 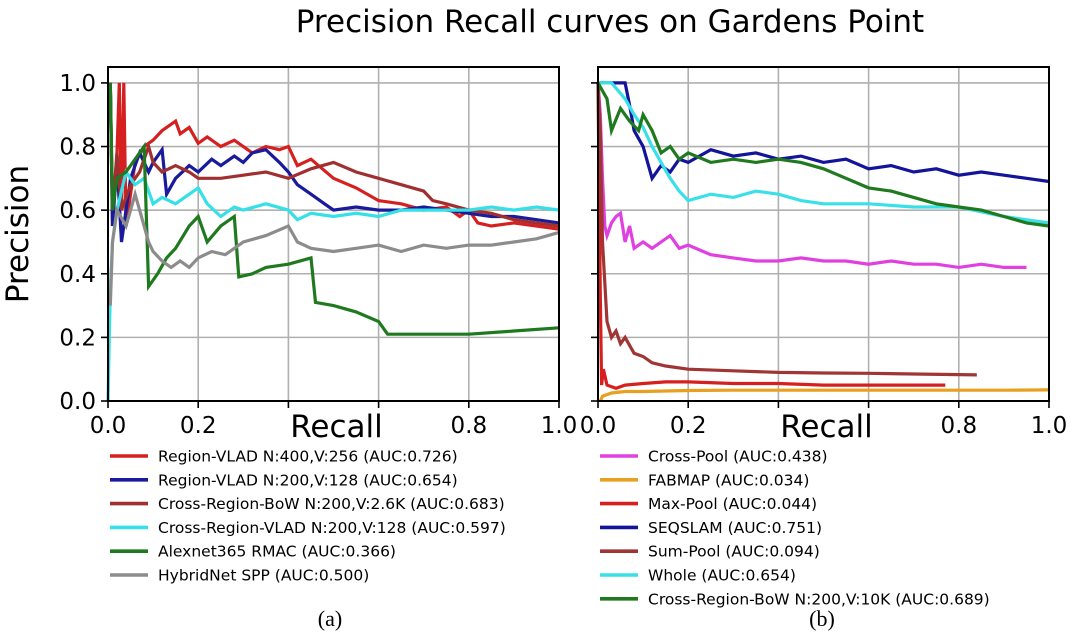 I want to click on legend-label-5: HybridNet SPP (AUC:0.500), so click(x=263, y=576).